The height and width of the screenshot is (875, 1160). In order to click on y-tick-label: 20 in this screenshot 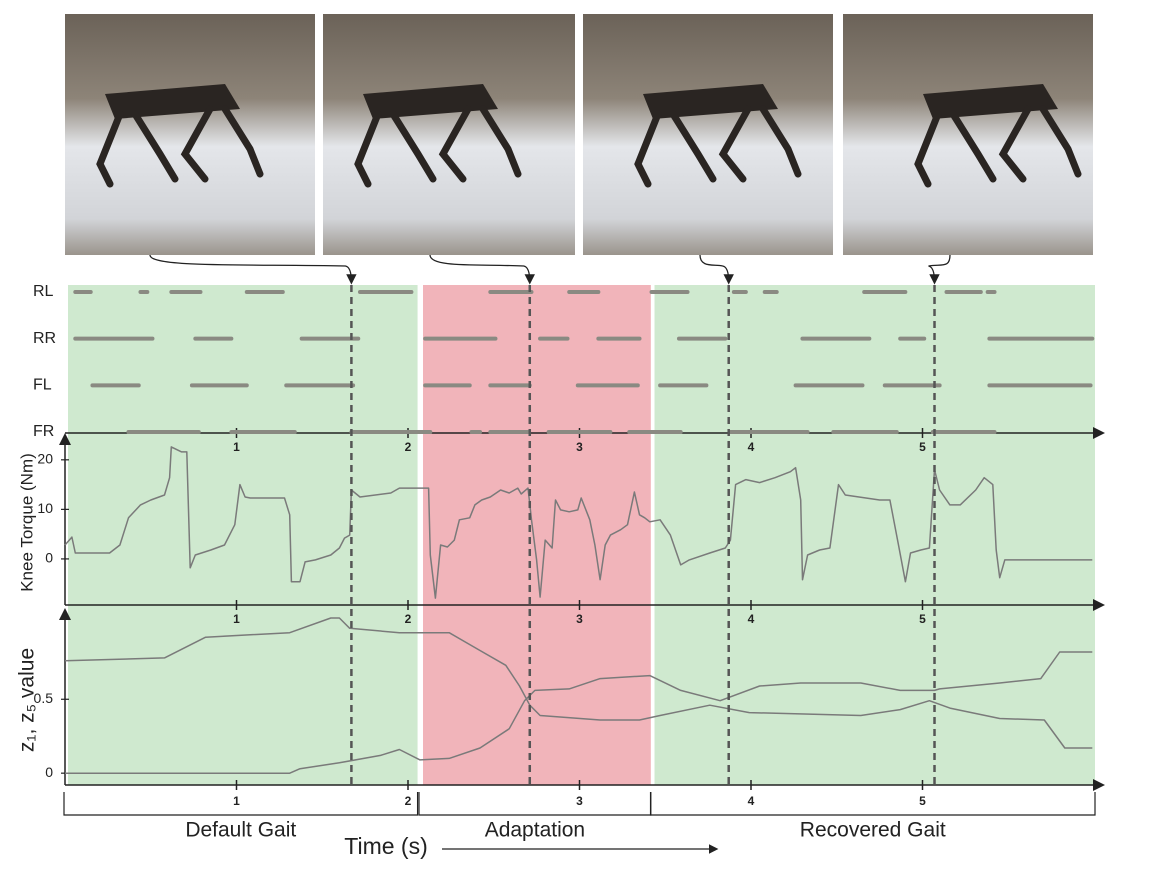, I will do `click(45, 459)`.